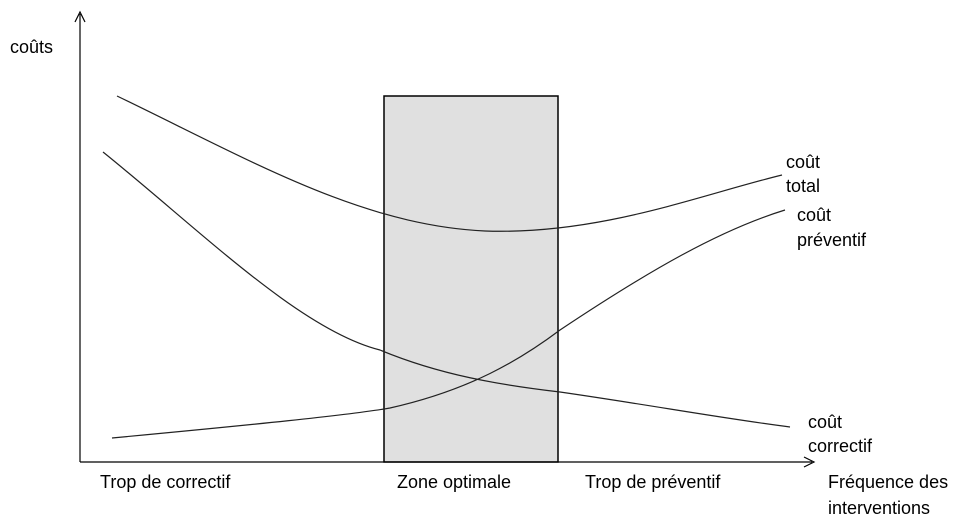  Describe the element at coordinates (803, 186) in the screenshot. I see `curve-label: total` at that location.